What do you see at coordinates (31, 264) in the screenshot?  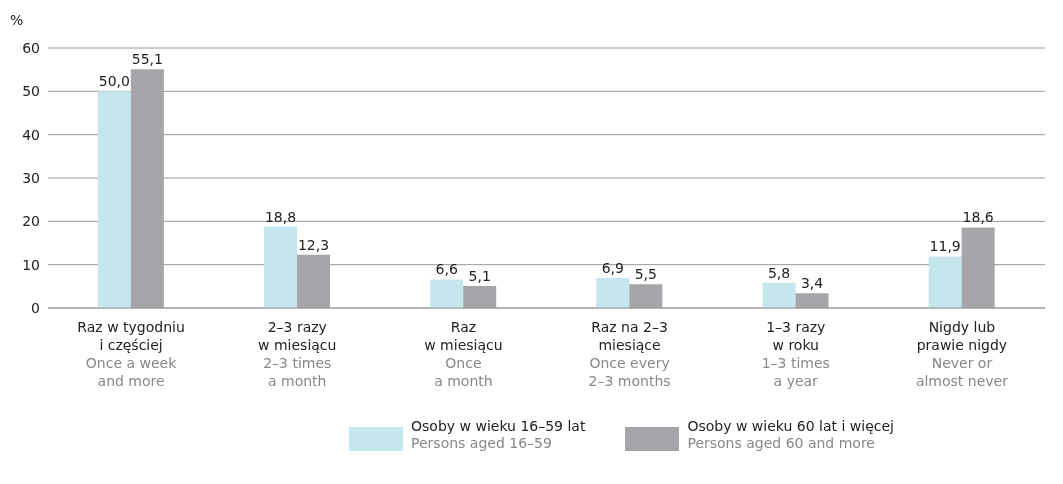 I see `y-tick-label: 10` at bounding box center [31, 264].